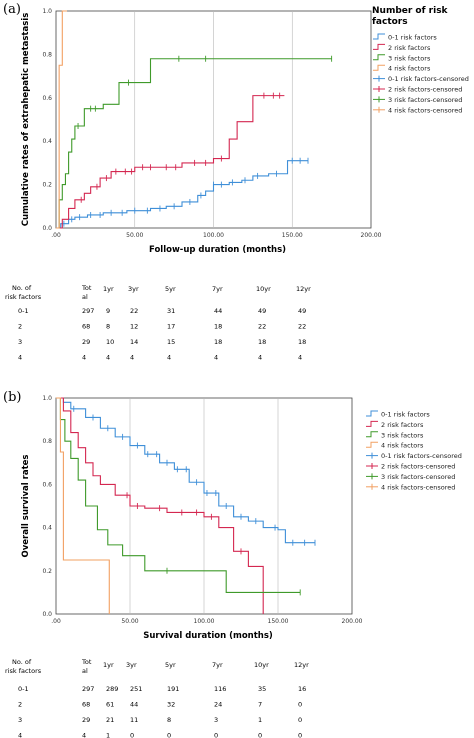 This screenshot has height=738, width=474. Describe the element at coordinates (47, 11) in the screenshot. I see `chart-a-ytick-5: 1.0` at that location.